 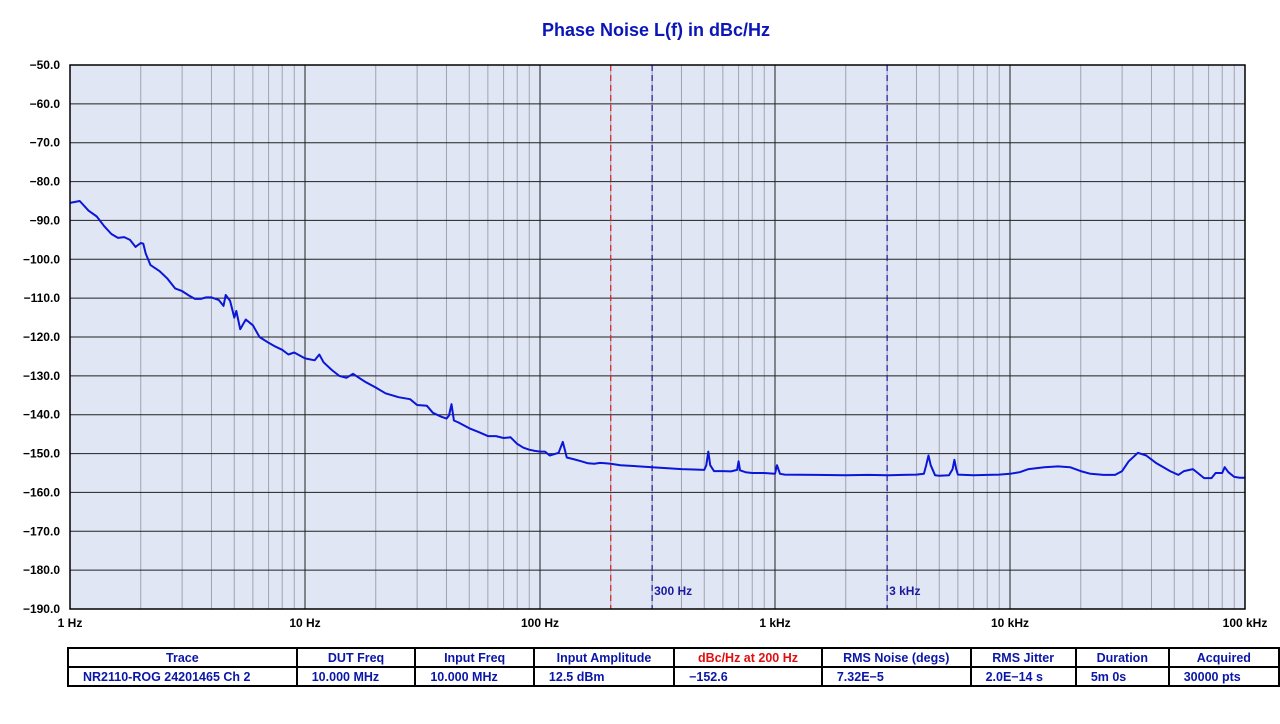 I want to click on table-header-cell: DUT Freq, so click(x=356, y=657).